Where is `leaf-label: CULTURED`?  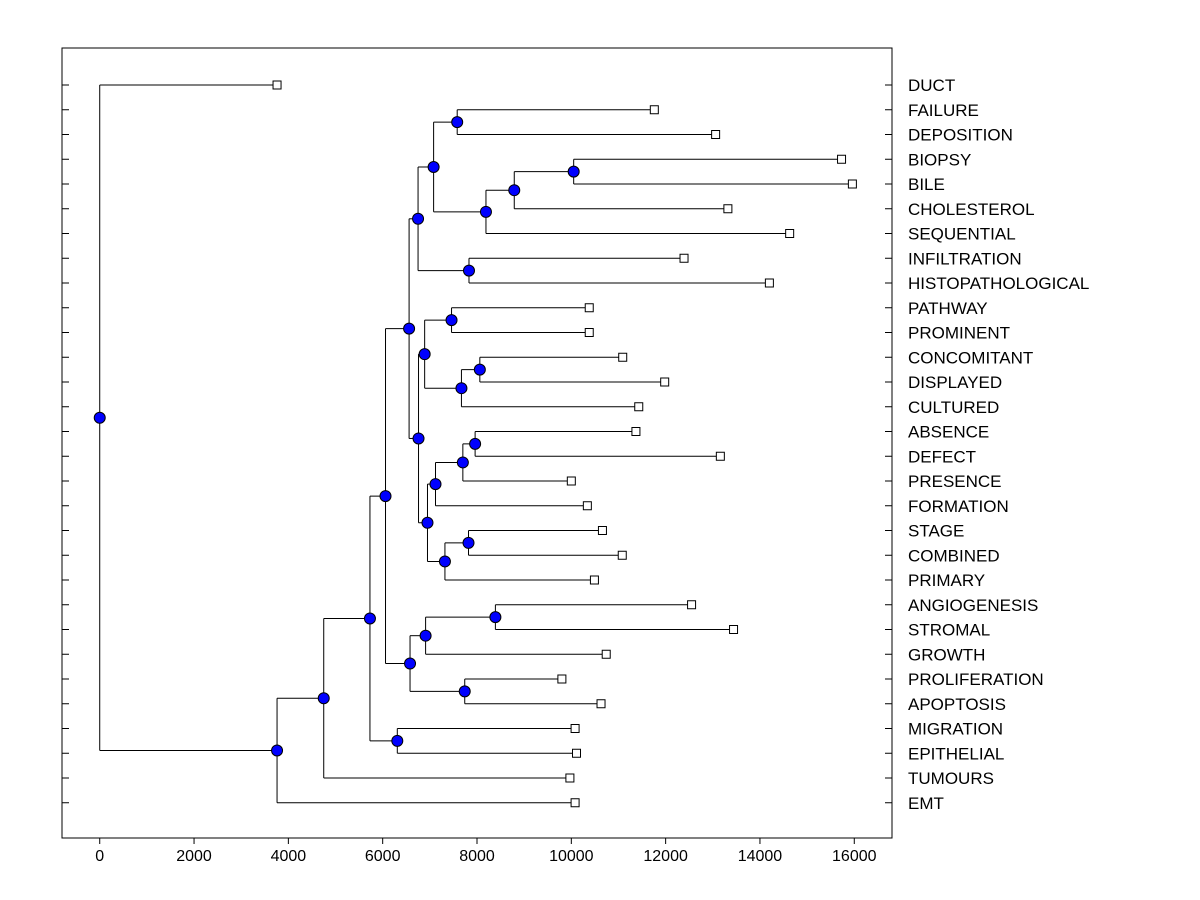 leaf-label: CULTURED is located at coordinates (953, 407).